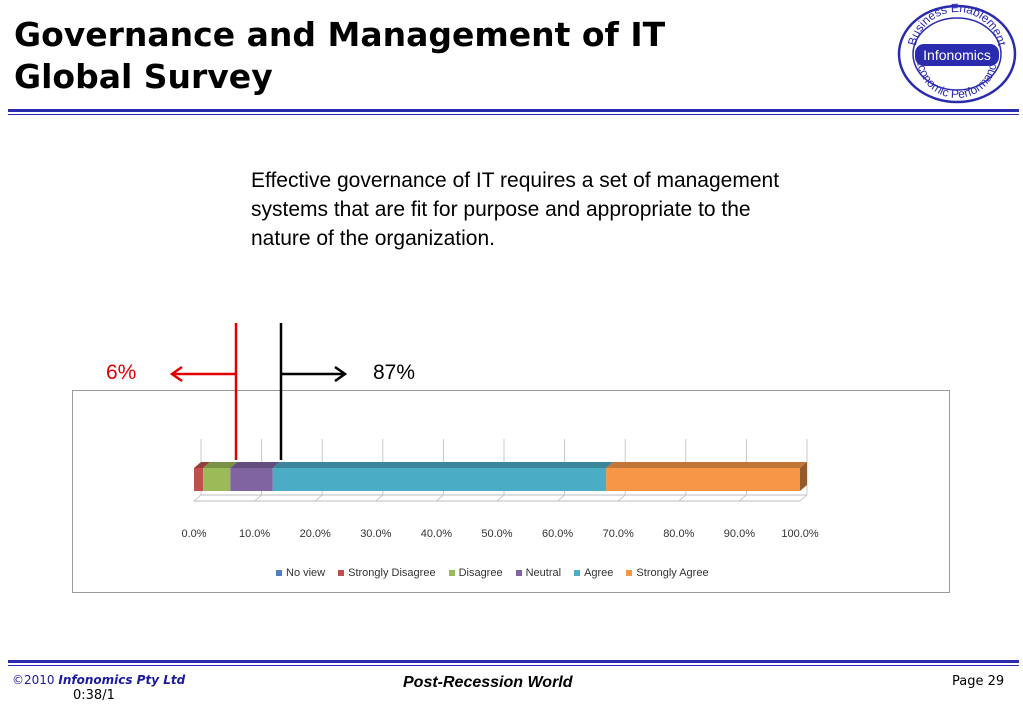 This screenshot has width=1023, height=708. I want to click on logo-center-text: Infonomics, so click(957, 55).